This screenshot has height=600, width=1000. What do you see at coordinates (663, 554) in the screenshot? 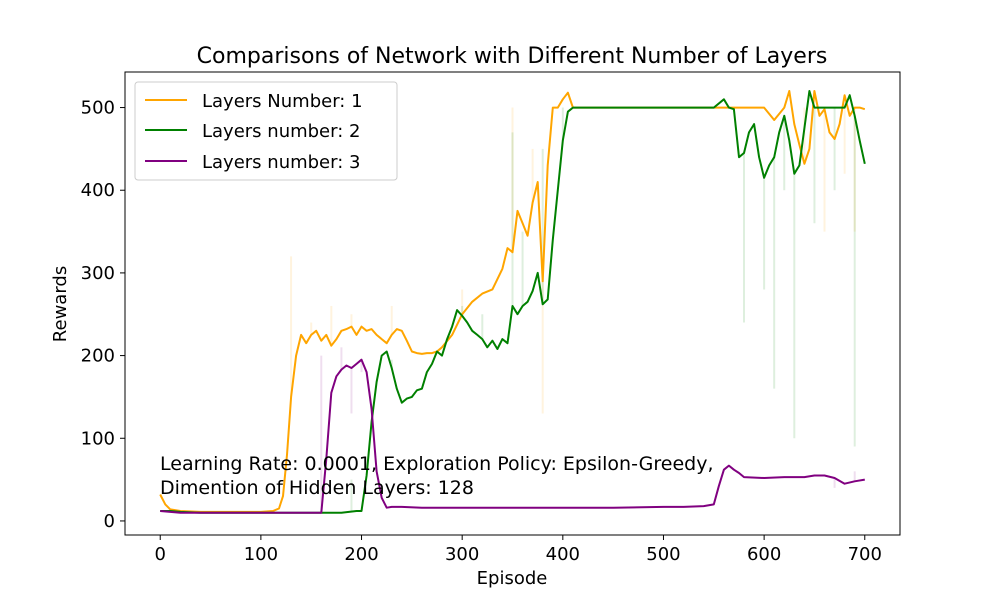
I see `x-tick-label: 500` at bounding box center [663, 554].